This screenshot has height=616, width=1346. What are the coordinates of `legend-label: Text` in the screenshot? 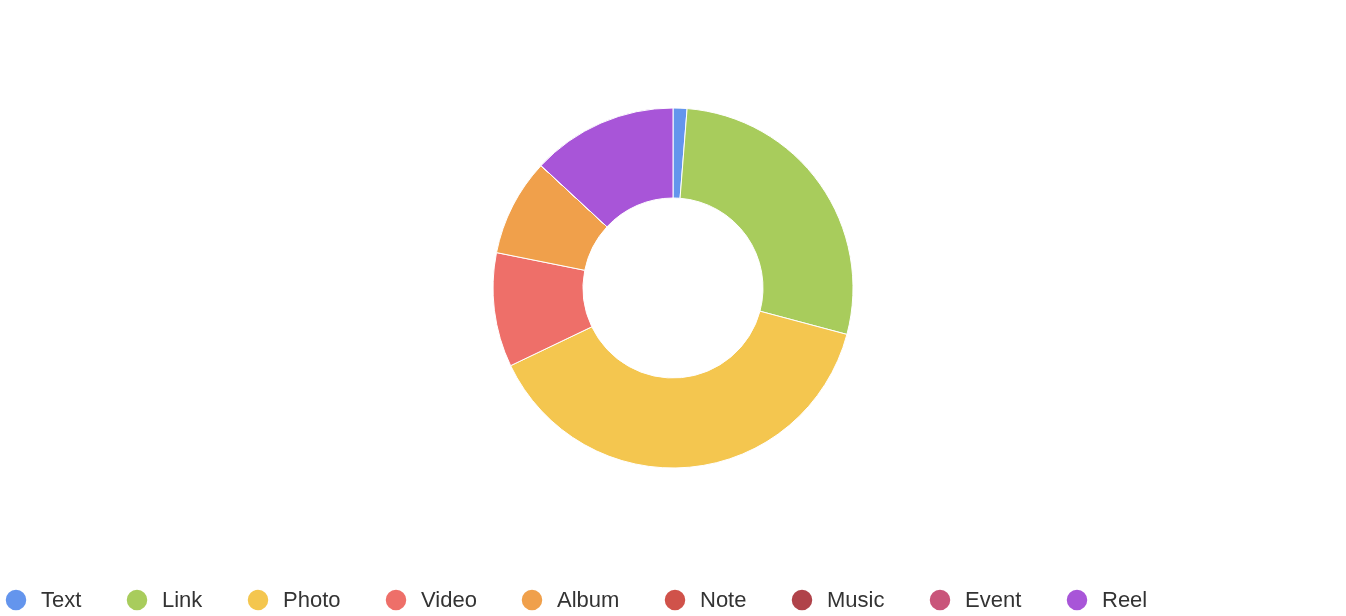 It's located at (61, 599).